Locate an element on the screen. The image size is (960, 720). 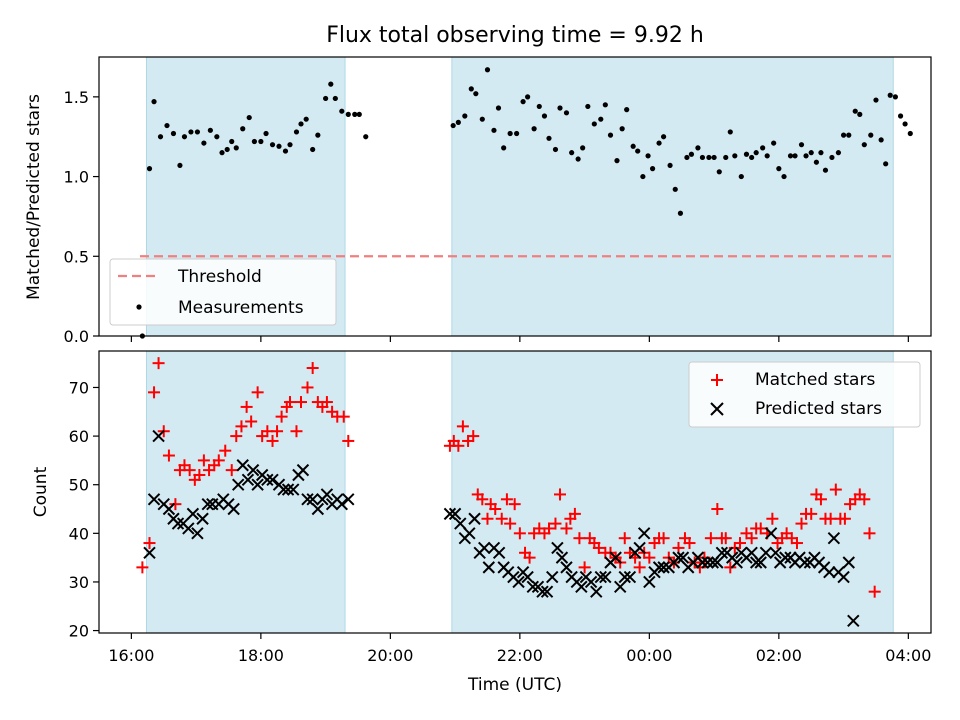
bottom-y-tick-label: 20 is located at coordinates (79, 631).